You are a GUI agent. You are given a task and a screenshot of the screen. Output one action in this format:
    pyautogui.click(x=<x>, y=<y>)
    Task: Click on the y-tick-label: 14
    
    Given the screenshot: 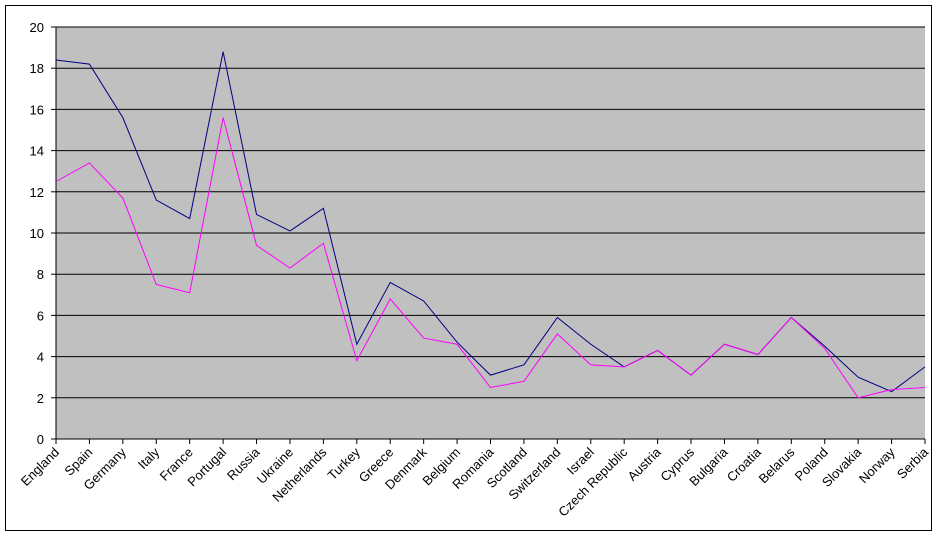 What is the action you would take?
    pyautogui.click(x=37, y=151)
    